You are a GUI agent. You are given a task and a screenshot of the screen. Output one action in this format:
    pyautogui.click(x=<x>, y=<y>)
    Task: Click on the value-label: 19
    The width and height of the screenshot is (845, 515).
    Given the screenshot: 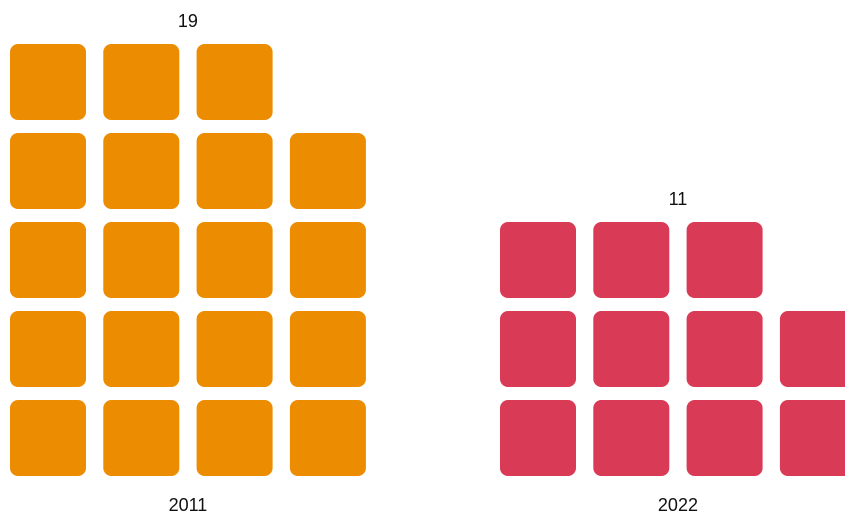 What is the action you would take?
    pyautogui.click(x=188, y=21)
    